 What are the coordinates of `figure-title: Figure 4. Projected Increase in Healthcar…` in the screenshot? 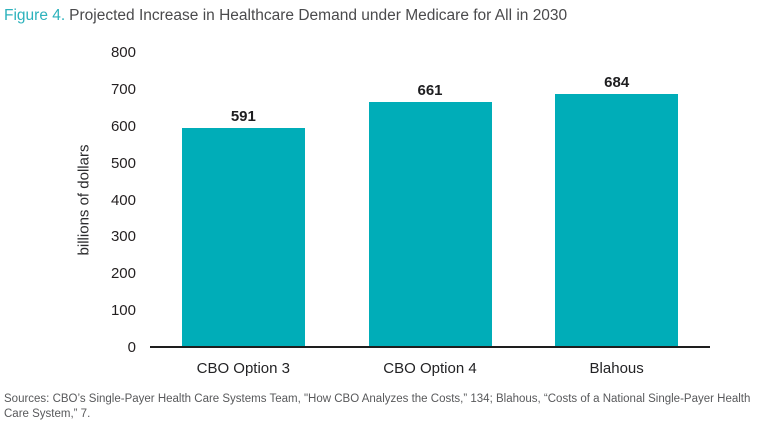 It's located at (285, 15).